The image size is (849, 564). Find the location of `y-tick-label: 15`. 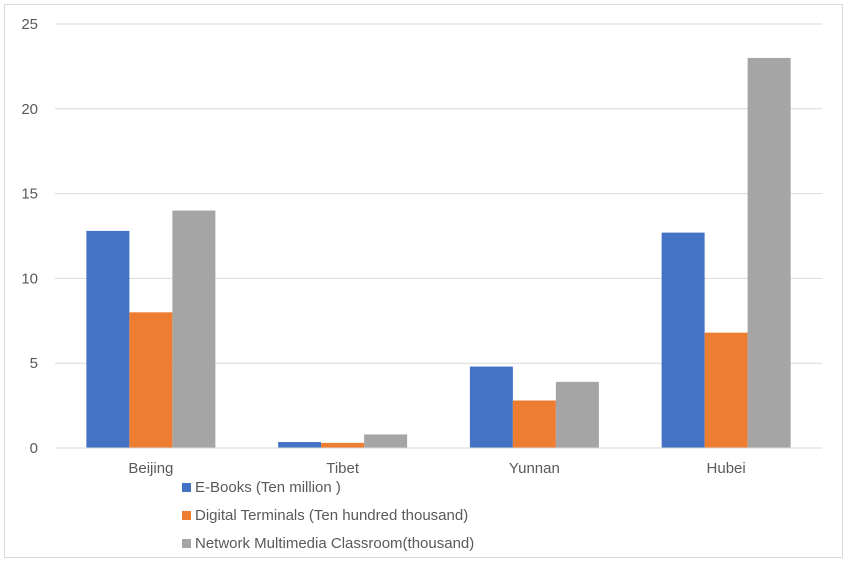

y-tick-label: 15 is located at coordinates (29, 194).